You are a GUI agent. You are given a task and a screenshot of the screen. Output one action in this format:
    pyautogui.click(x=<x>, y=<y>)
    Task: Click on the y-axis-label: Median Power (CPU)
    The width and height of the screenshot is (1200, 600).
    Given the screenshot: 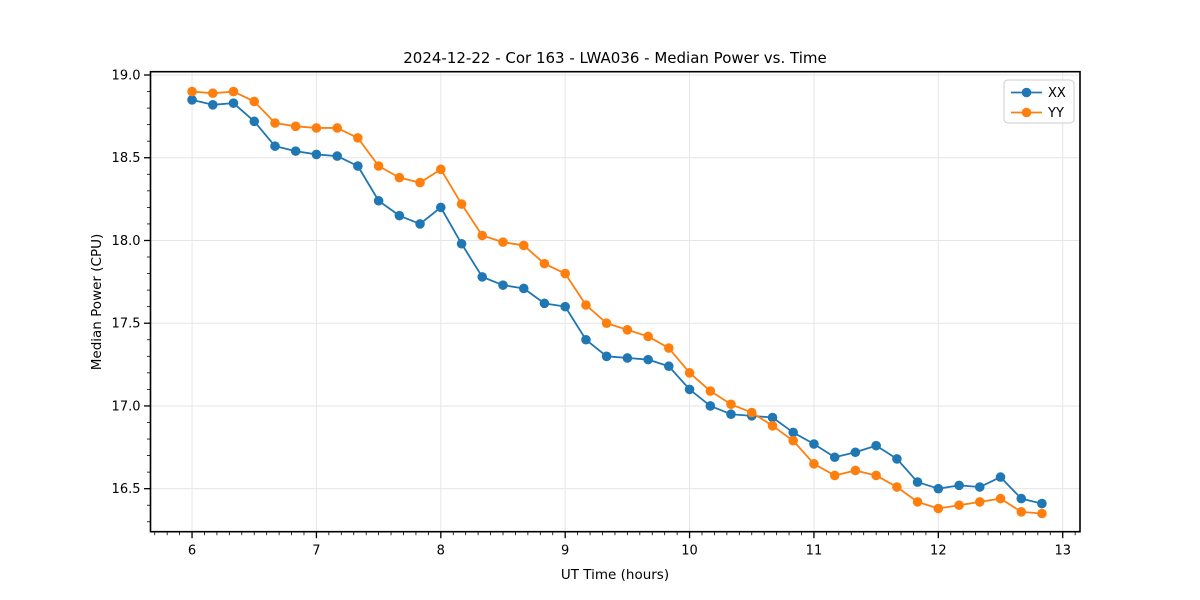 What is the action you would take?
    pyautogui.click(x=97, y=302)
    